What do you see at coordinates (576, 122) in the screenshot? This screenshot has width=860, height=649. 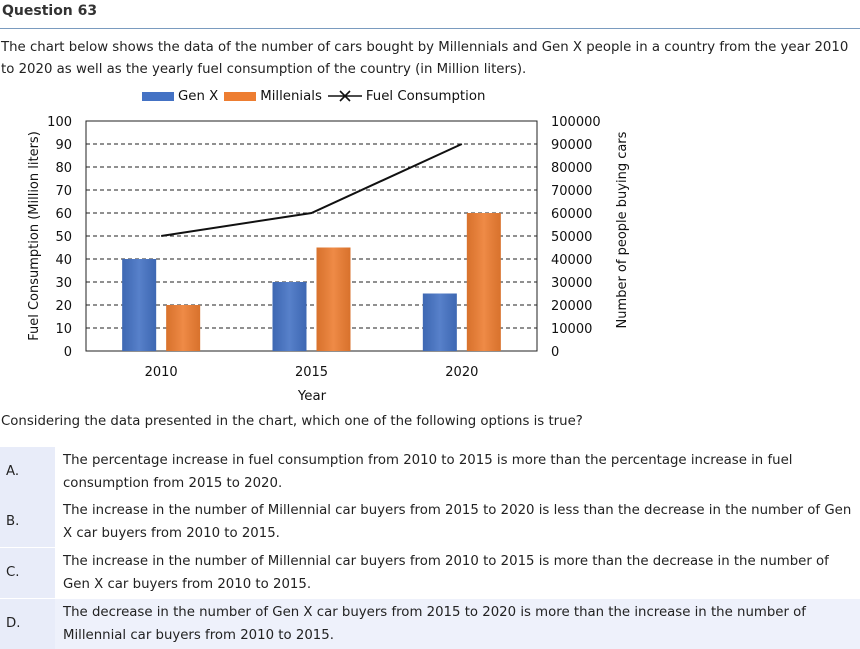 I see `y2-tick-label: 100000` at bounding box center [576, 122].